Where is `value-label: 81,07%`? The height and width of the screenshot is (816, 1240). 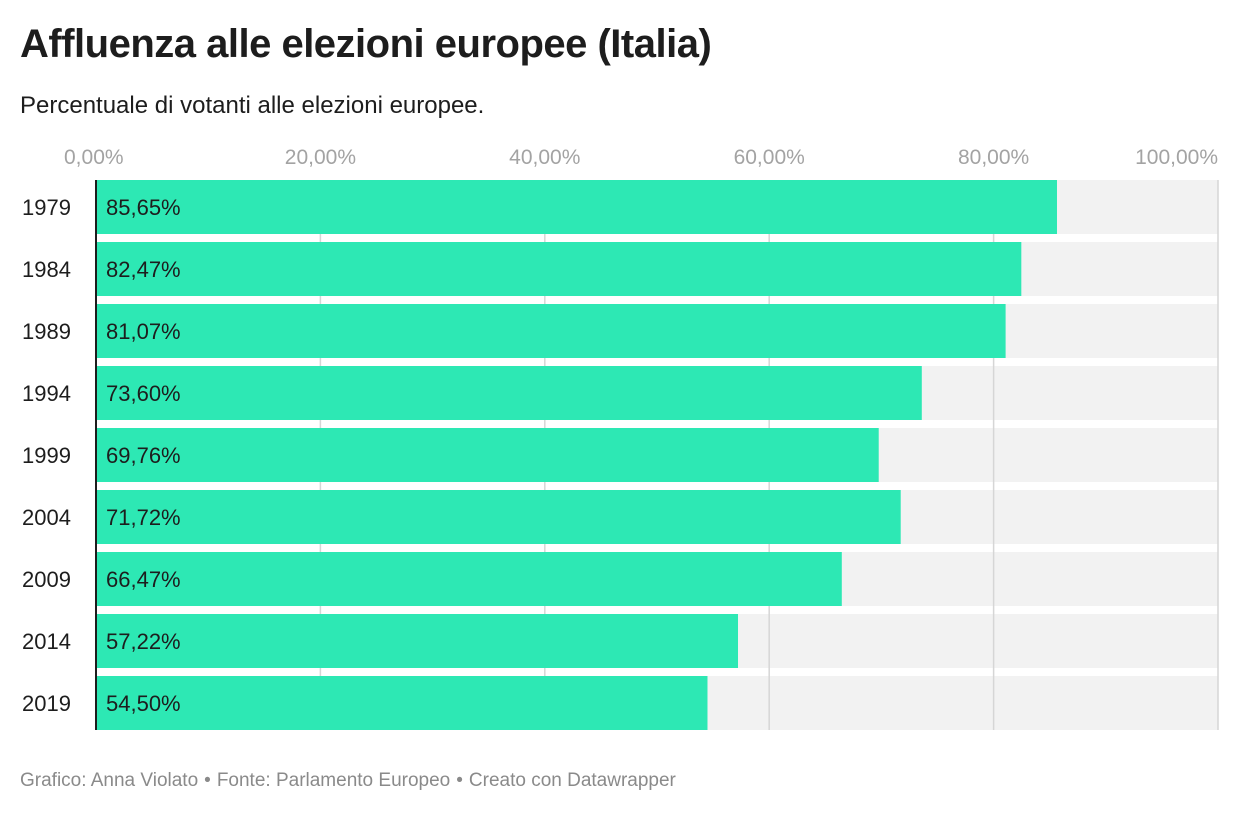
value-label: 81,07% is located at coordinates (143, 331).